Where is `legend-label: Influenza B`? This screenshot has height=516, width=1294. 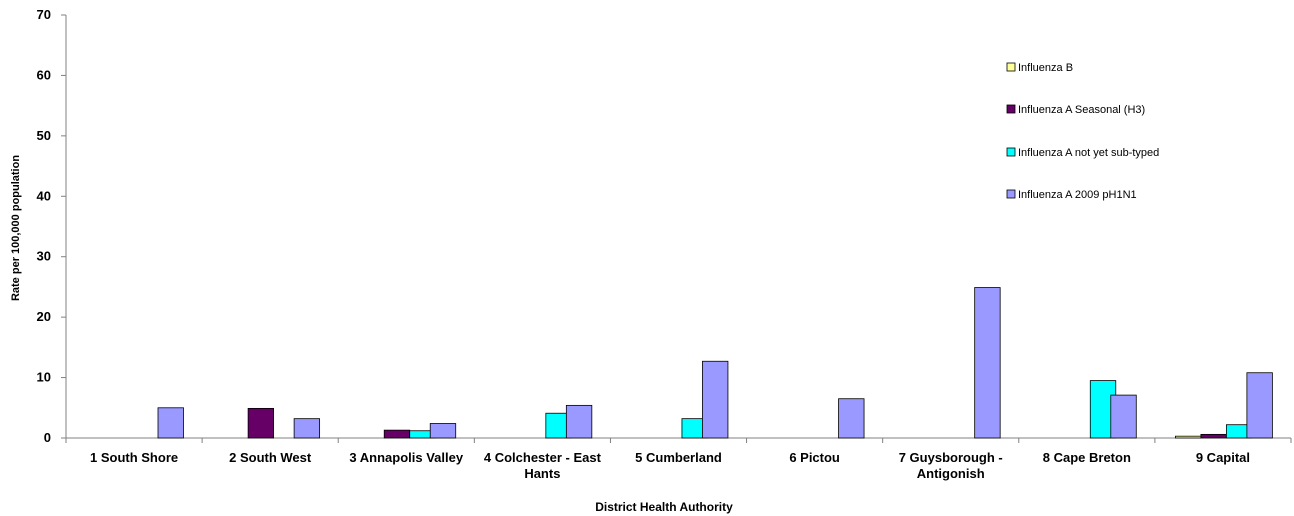
legend-label: Influenza B is located at coordinates (1045, 68).